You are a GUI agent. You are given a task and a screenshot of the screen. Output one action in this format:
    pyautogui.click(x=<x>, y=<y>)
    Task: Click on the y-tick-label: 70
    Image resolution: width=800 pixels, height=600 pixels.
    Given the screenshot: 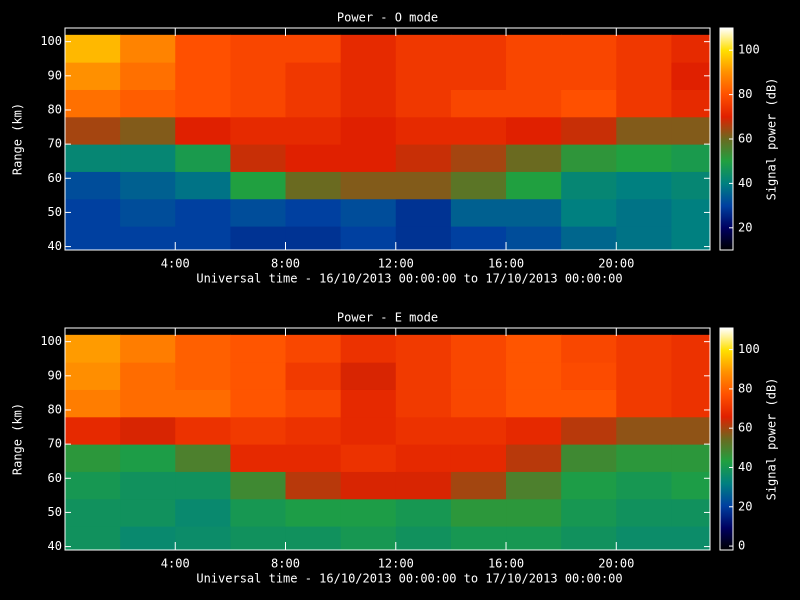 What is the action you would take?
    pyautogui.click(x=55, y=144)
    